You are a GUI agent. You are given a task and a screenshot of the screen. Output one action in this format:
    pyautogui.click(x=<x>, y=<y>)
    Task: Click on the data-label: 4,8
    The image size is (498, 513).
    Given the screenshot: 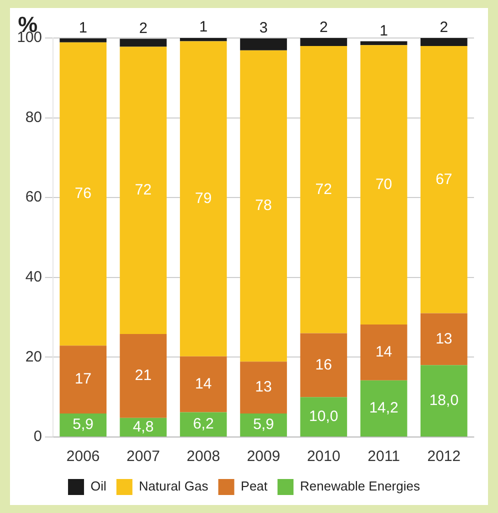 What is the action you would take?
    pyautogui.click(x=143, y=427)
    